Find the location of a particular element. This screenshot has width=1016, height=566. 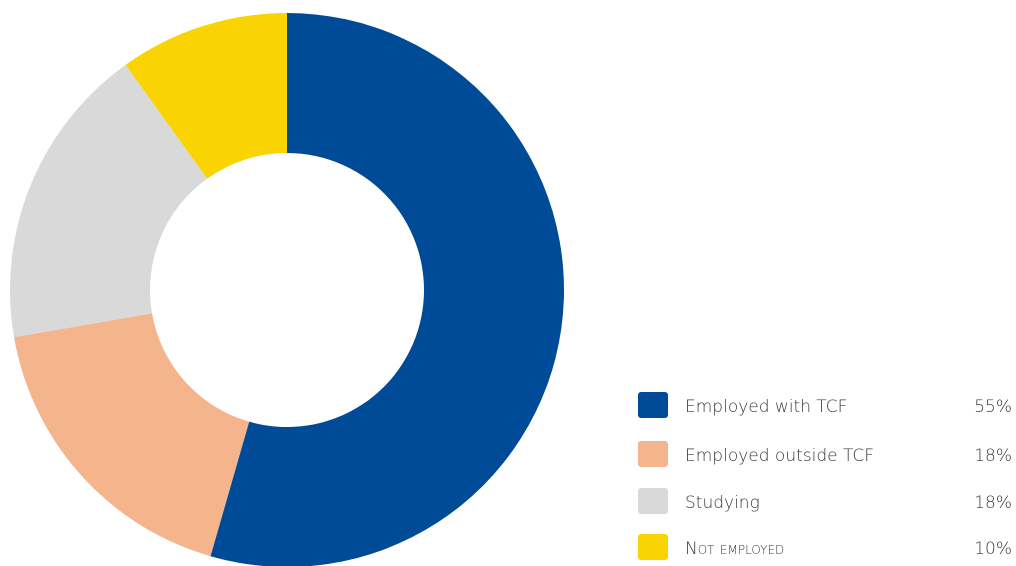

slice-not-employed is located at coordinates (206, 96).